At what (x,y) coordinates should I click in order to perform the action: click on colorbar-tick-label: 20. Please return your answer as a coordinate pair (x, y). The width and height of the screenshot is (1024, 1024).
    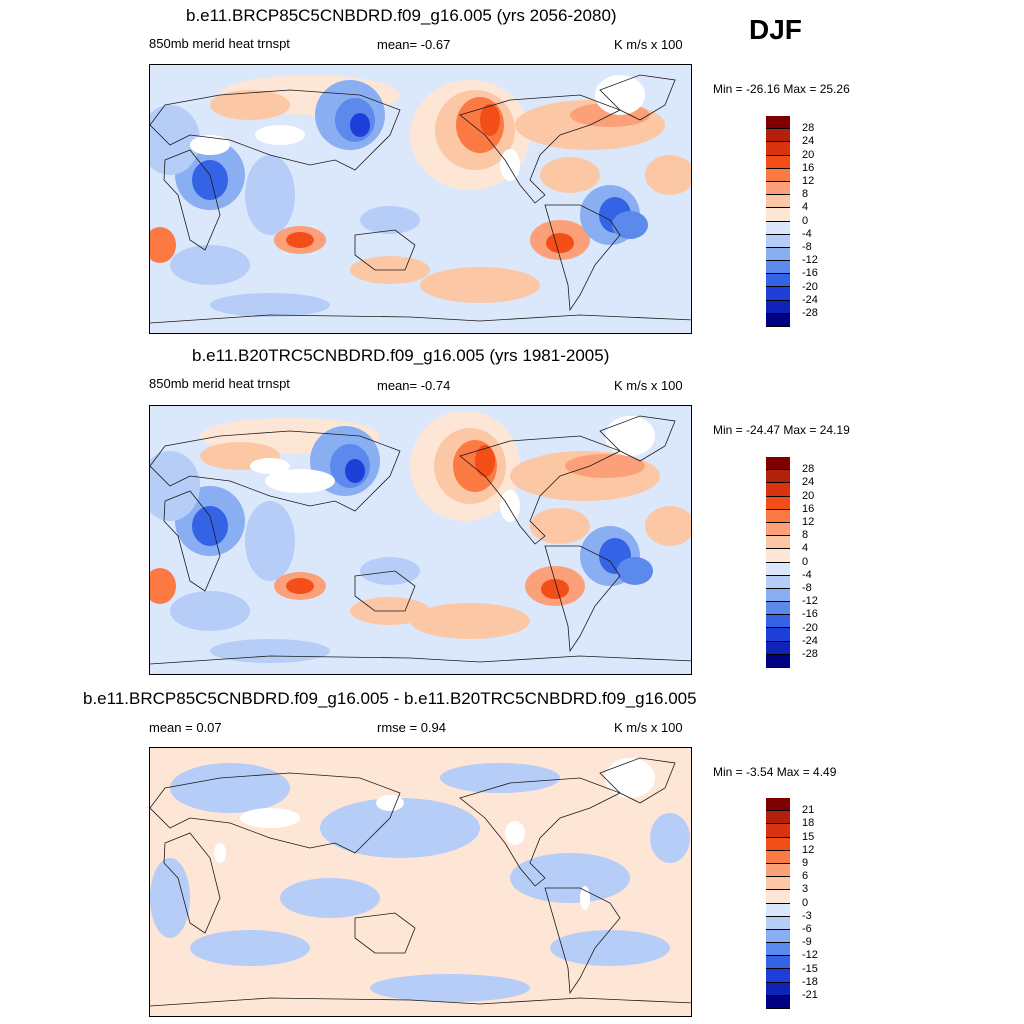
    Looking at the image, I should click on (808, 154).